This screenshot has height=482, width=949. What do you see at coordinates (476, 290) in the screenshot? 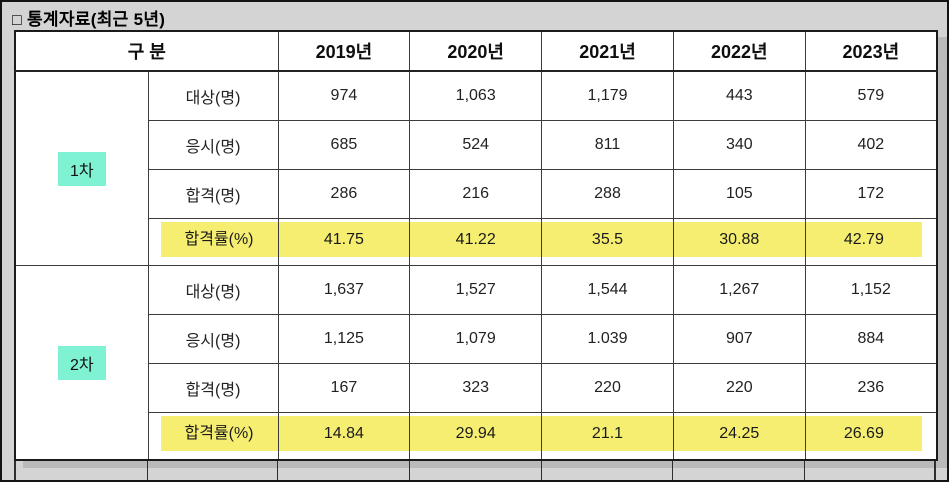
I see `value-cell: 1,527` at bounding box center [476, 290].